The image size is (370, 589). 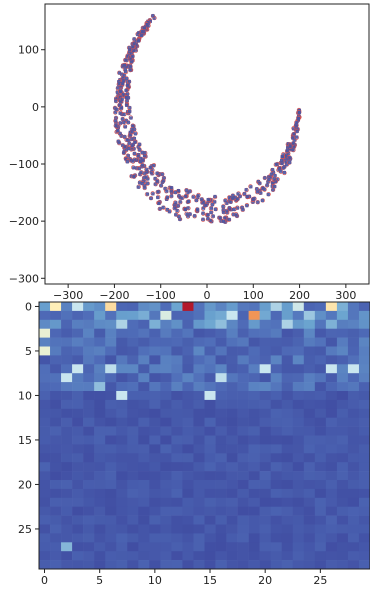 I want to click on x-tick-label: 100, so click(x=253, y=295).